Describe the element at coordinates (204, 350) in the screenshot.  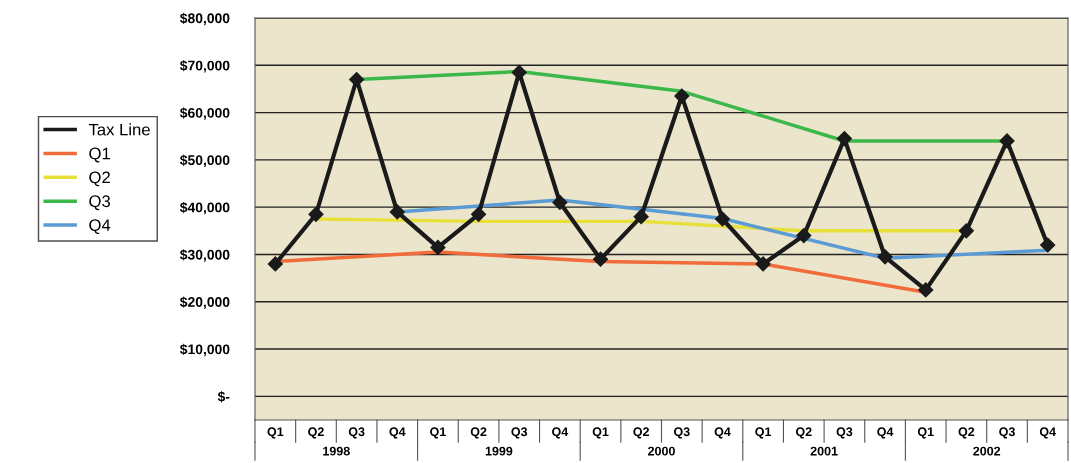
I see `y-tick-label: $10,000` at that location.